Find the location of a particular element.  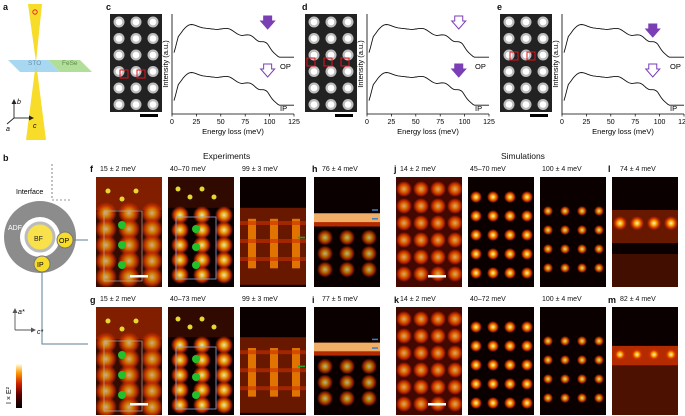

panel-label-d: d is located at coordinates (305, 7).